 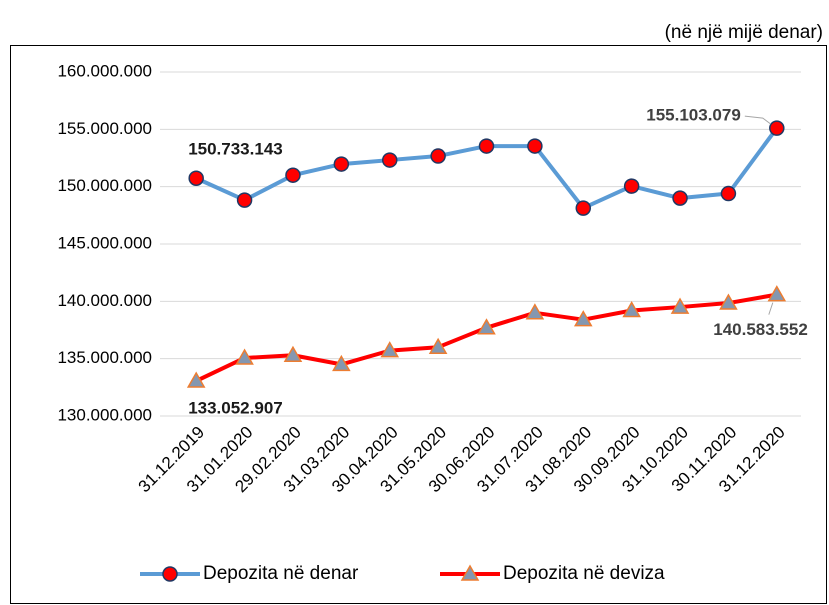 What do you see at coordinates (104, 300) in the screenshot?
I see `y-tick-label: 140.000.000` at bounding box center [104, 300].